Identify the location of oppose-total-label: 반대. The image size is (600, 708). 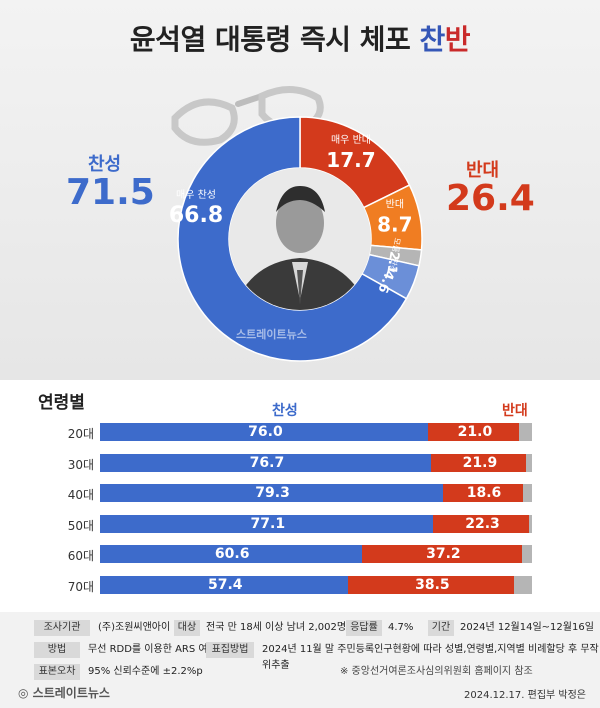
(483, 170).